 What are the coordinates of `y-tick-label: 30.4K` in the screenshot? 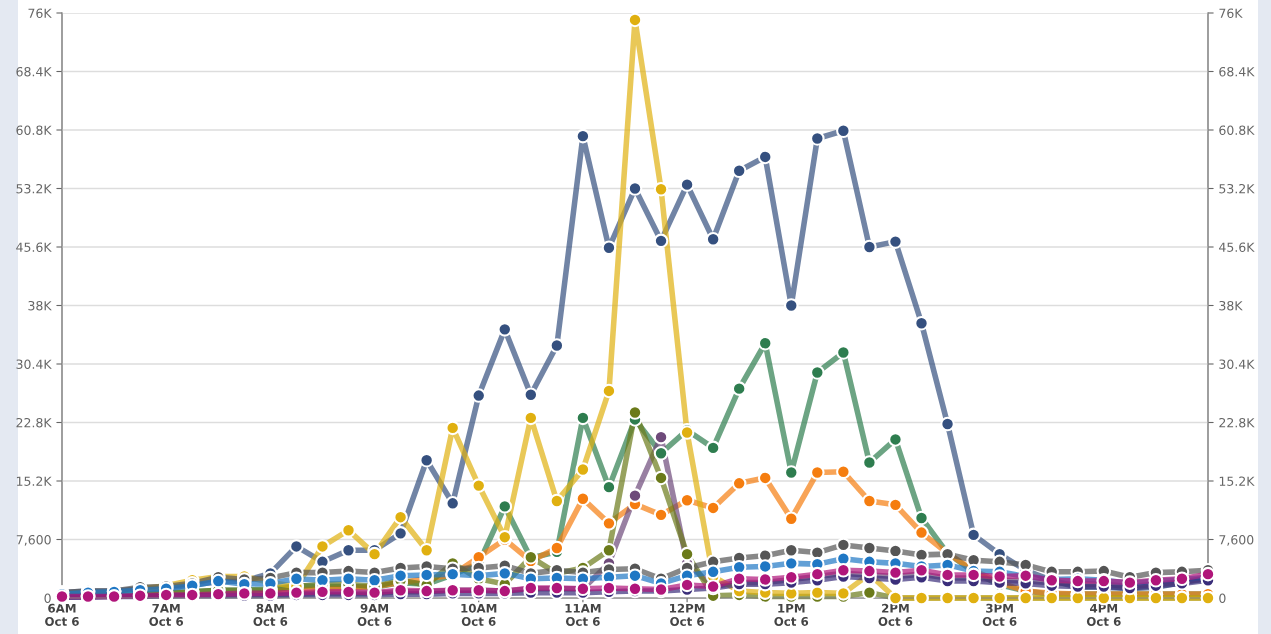 It's located at (34, 364).